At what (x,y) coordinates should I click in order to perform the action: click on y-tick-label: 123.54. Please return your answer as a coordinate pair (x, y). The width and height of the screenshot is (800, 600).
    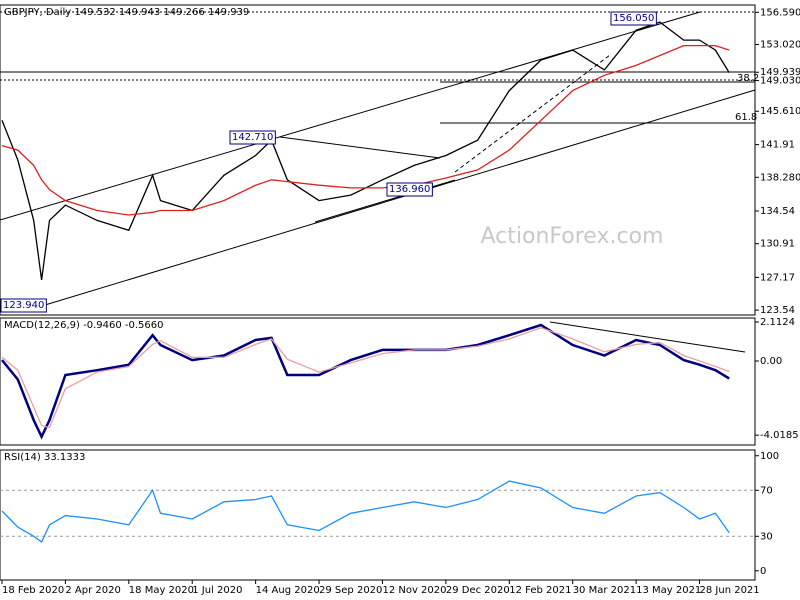
    Looking at the image, I should click on (777, 310).